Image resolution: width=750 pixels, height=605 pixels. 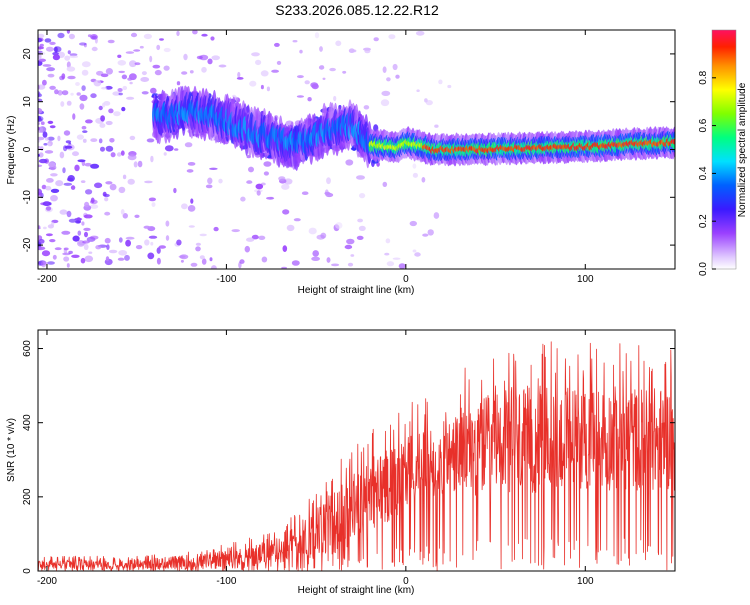 I want to click on snr-ytick-label: 200, so click(x=27, y=496).